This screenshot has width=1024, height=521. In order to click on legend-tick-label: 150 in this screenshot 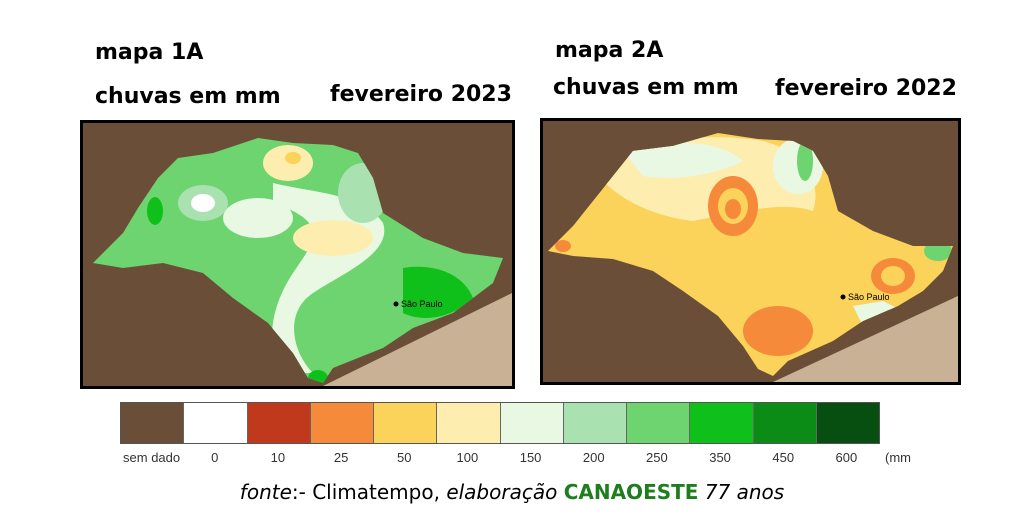, I will do `click(530, 457)`.